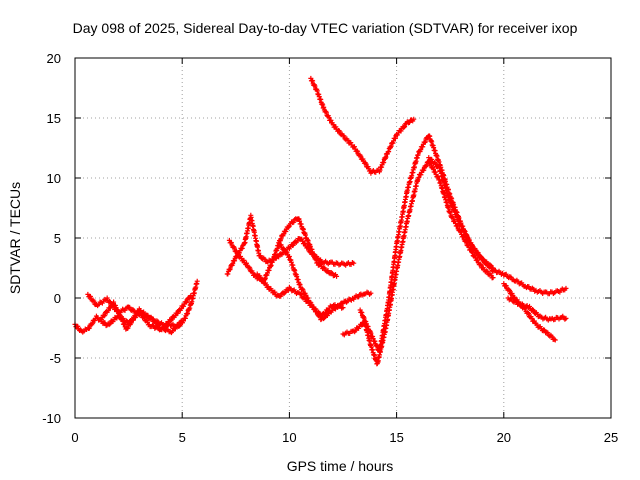 This screenshot has height=480, width=640. Describe the element at coordinates (497, 226) in the screenshot. I see `series-track-k` at that location.